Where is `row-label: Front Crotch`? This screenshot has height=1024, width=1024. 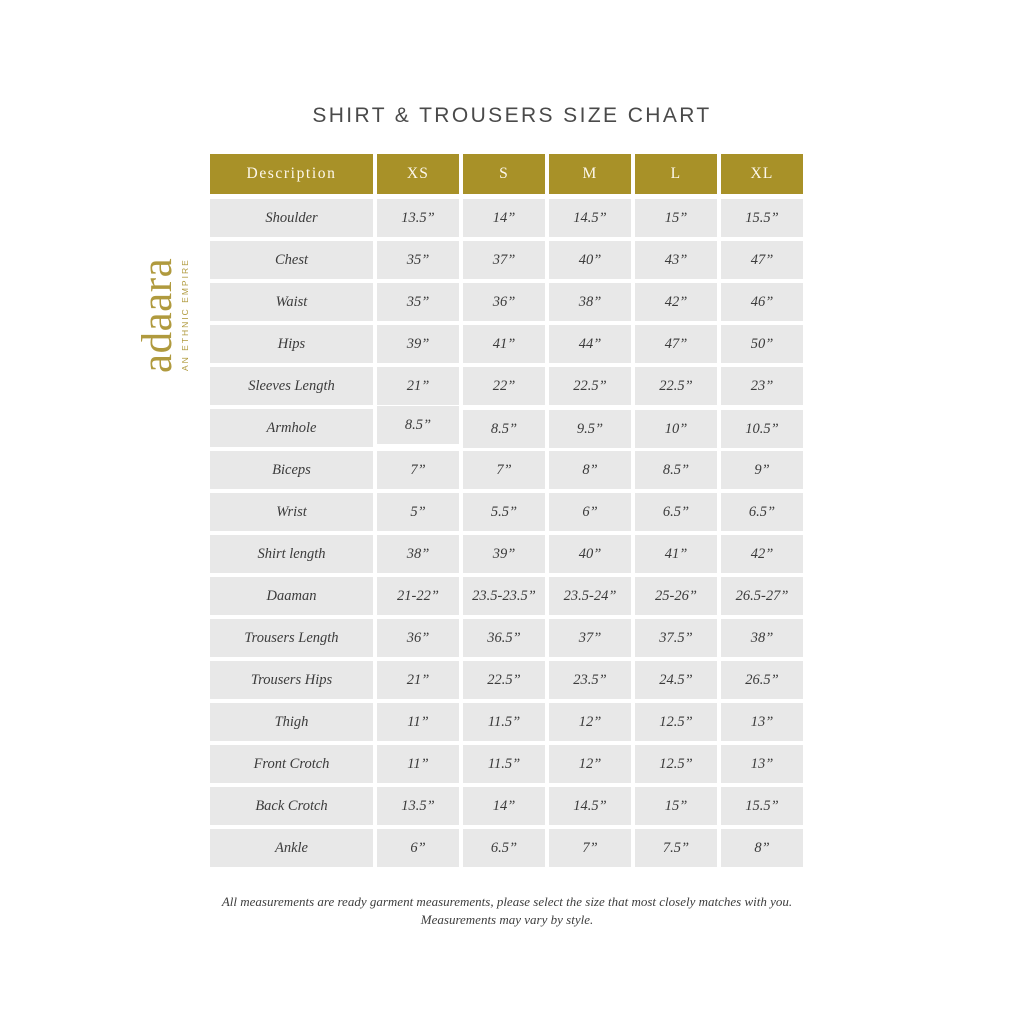
row-label: Front Crotch is located at coordinates (291, 764).